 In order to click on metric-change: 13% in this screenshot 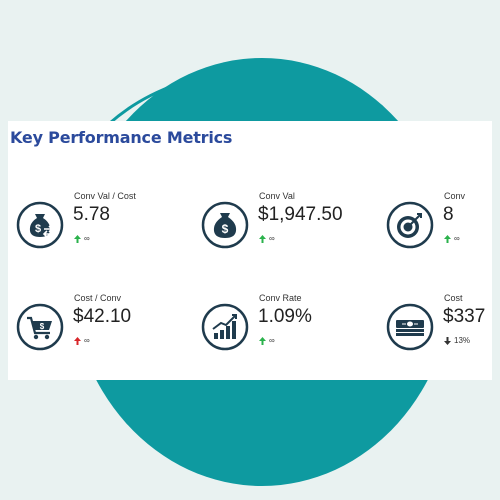, I will do `click(457, 340)`.